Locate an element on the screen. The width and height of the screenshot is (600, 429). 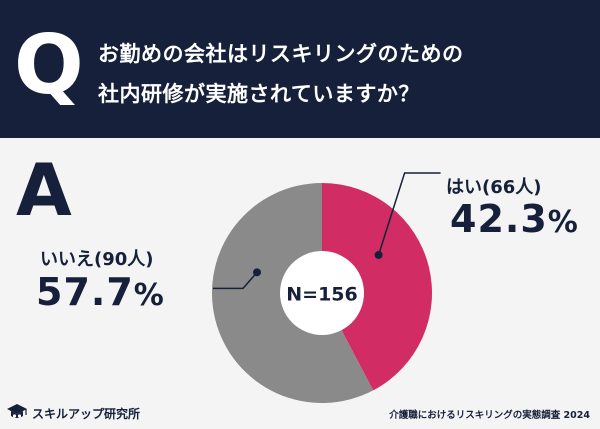
center-hole is located at coordinates (322, 293).